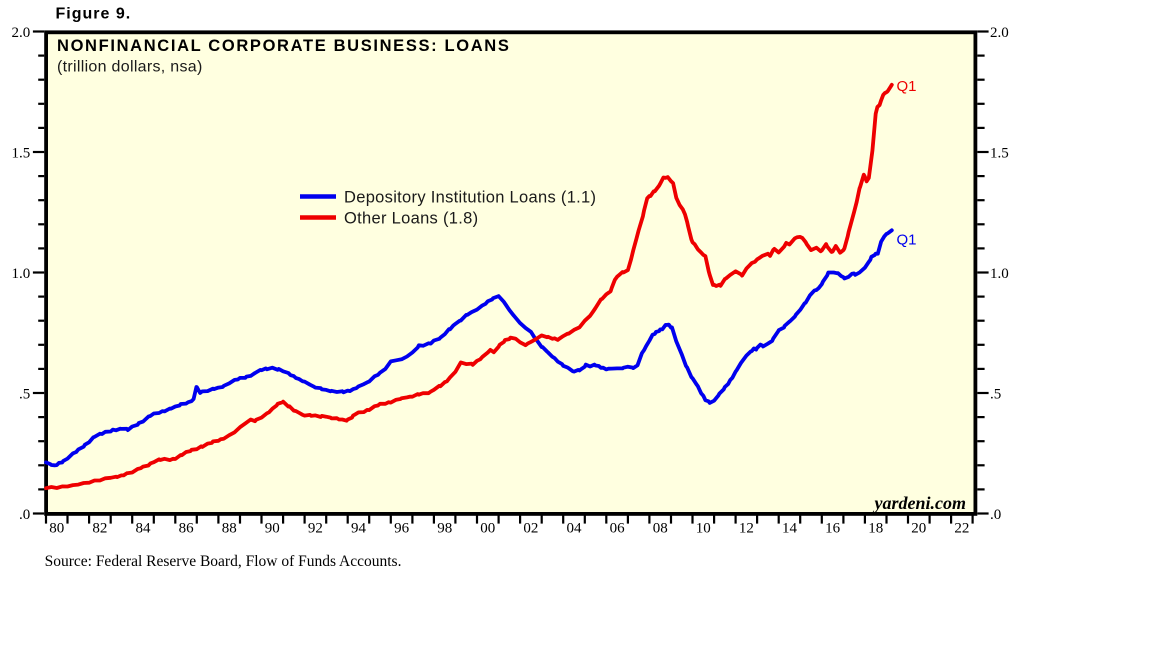 The width and height of the screenshot is (1152, 648). Describe the element at coordinates (790, 528) in the screenshot. I see `svg-text: 14` at that location.